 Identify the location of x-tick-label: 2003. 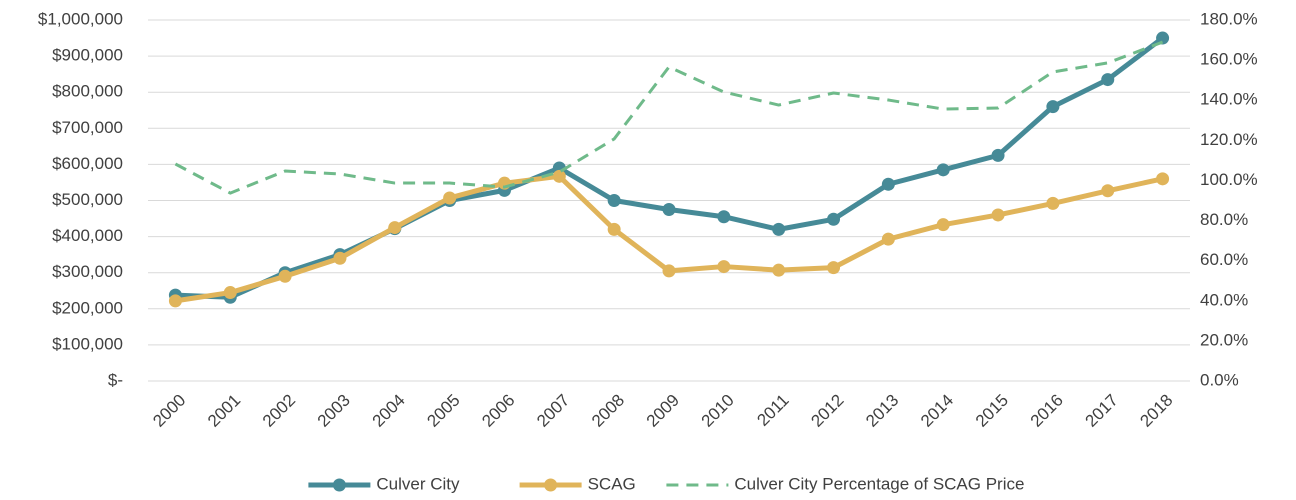
(334, 411).